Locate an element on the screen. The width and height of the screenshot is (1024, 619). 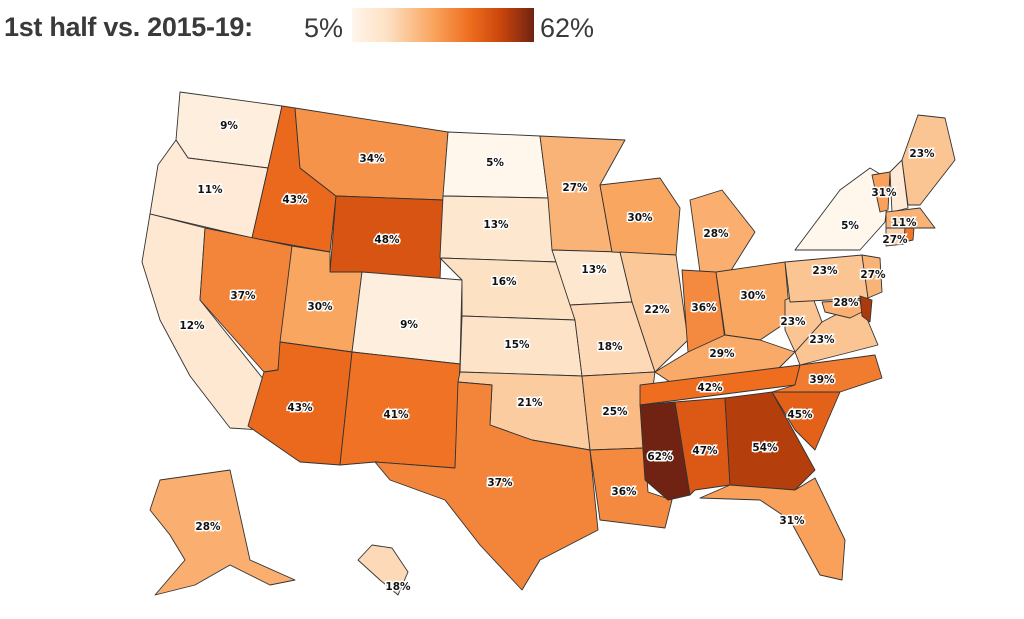
state-label-sc: 45% is located at coordinates (800, 415).